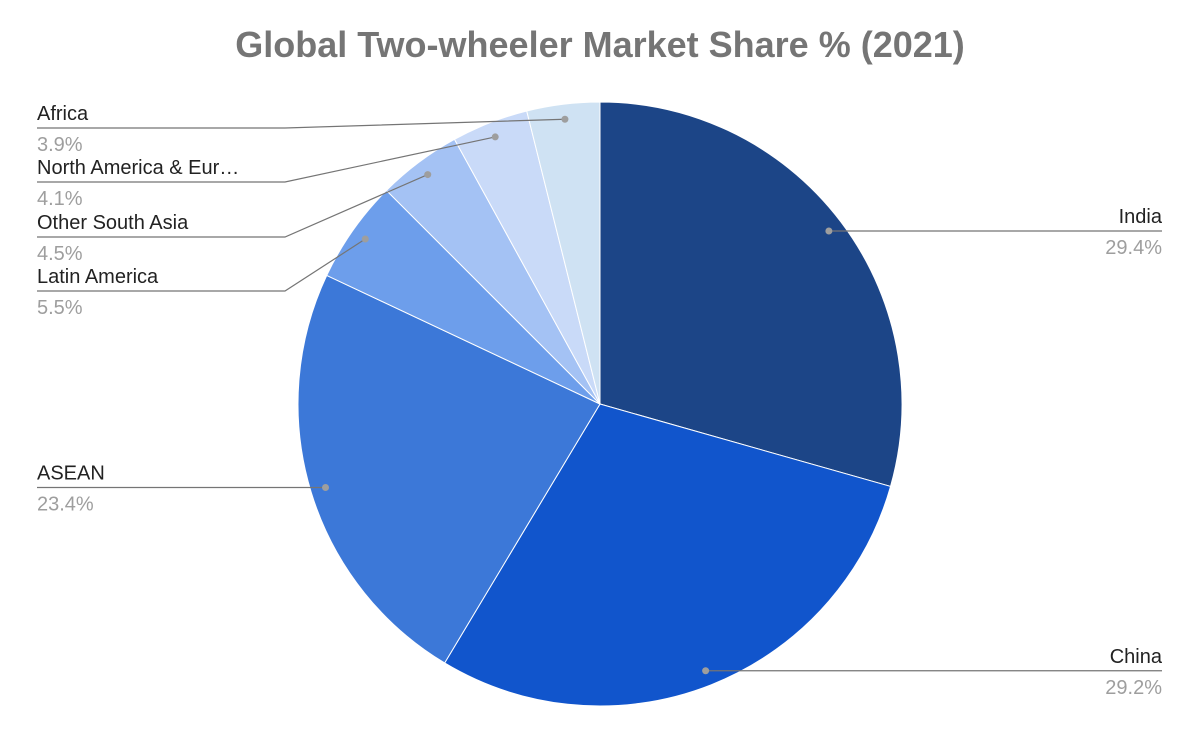 Image resolution: width=1200 pixels, height=742 pixels. Describe the element at coordinates (1133, 688) in the screenshot. I see `slice-value-label: 29.2%` at that location.